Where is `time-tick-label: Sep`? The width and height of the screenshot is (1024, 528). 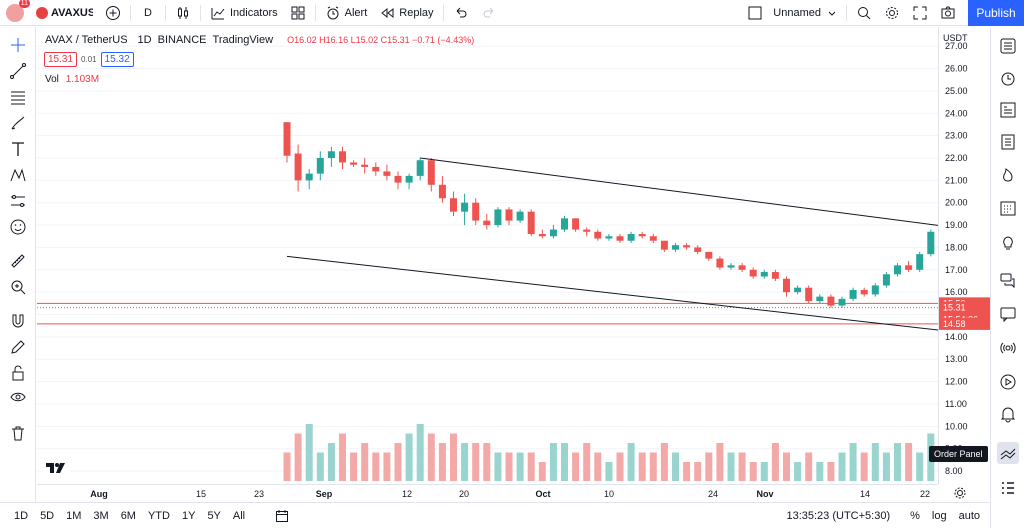 time-tick-label: Sep is located at coordinates (324, 494).